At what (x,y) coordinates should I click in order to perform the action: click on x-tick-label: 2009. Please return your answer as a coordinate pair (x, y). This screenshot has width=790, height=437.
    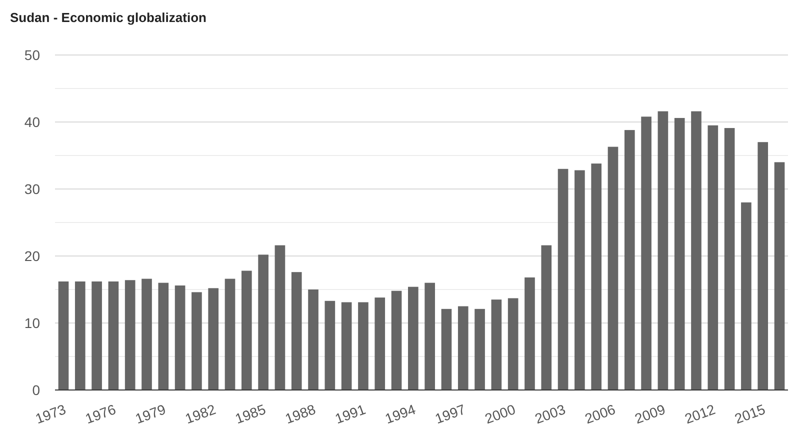
    Looking at the image, I should click on (650, 413).